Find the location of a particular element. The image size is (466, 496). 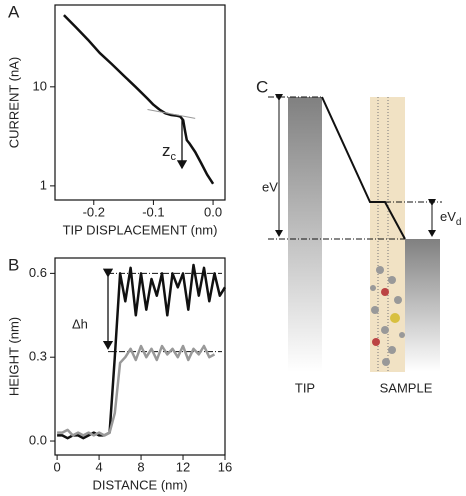

ev-label: eV is located at coordinates (270, 186).